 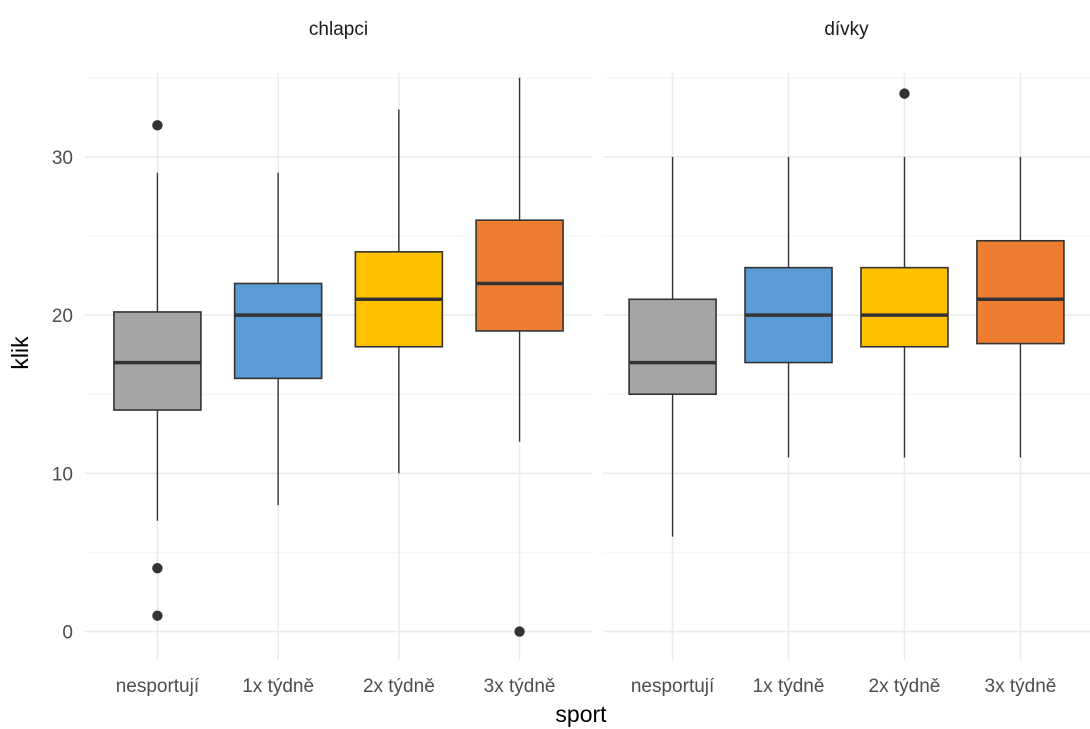 What do you see at coordinates (67, 633) in the screenshot?
I see `y-tick-label: 0` at bounding box center [67, 633].